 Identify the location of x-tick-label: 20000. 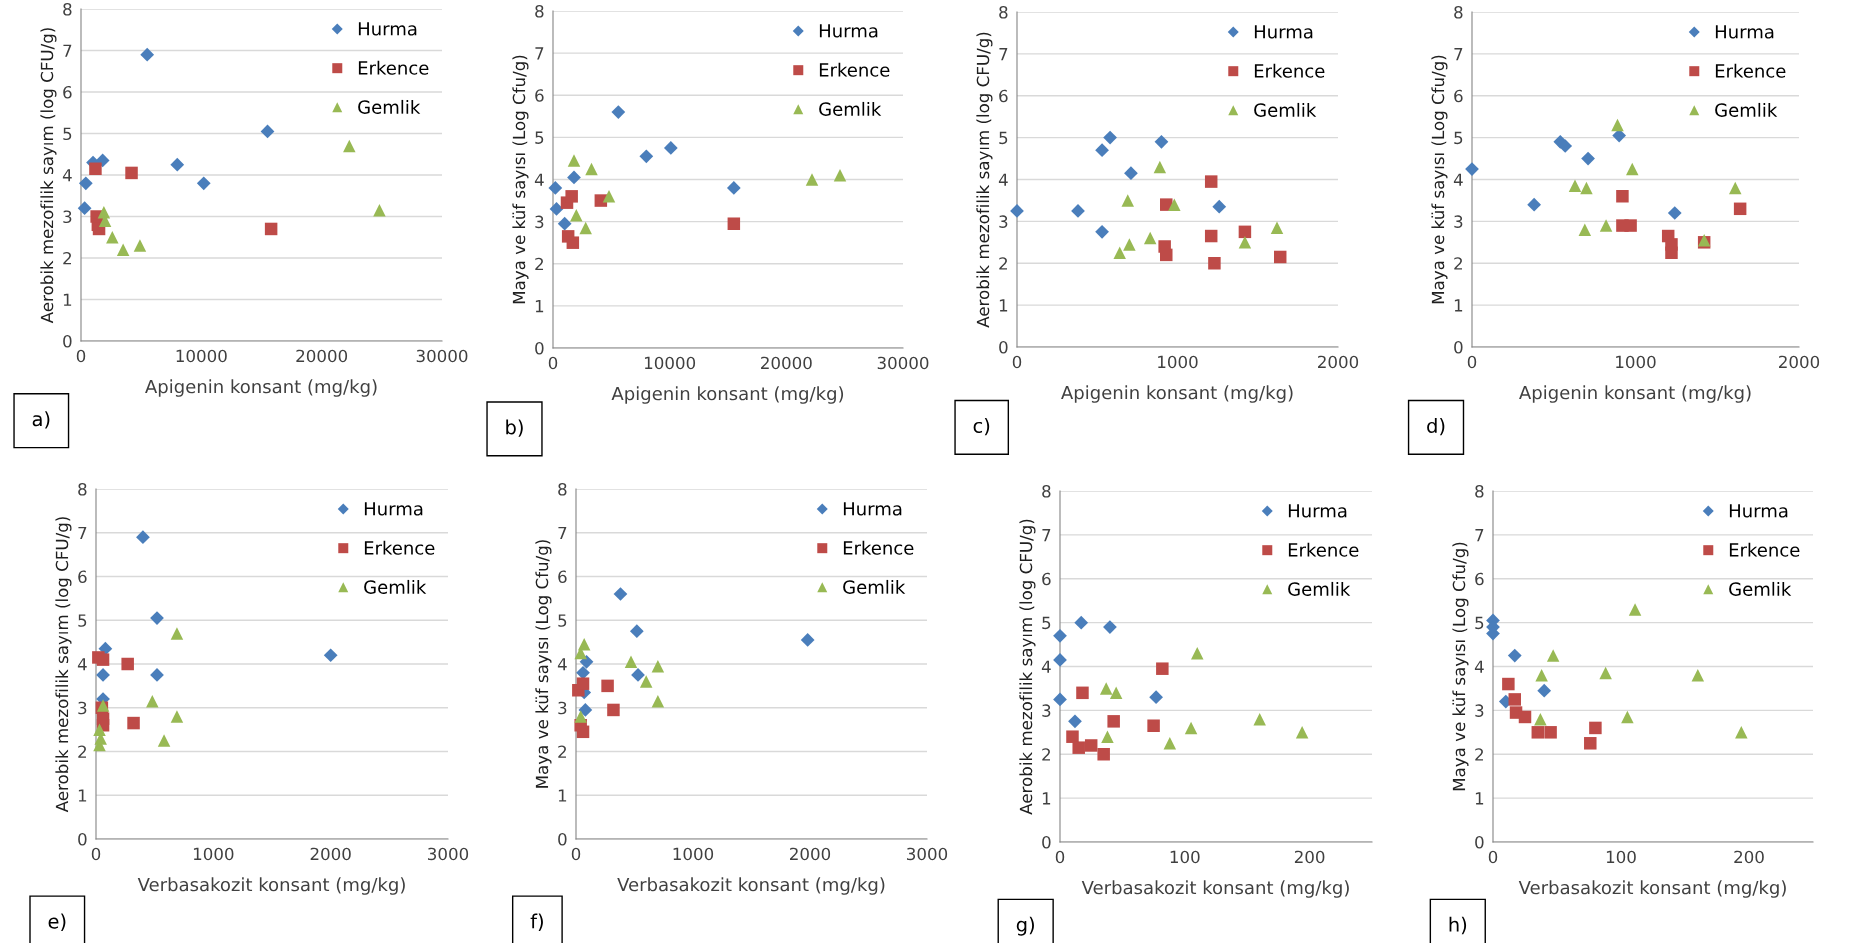
(786, 363).